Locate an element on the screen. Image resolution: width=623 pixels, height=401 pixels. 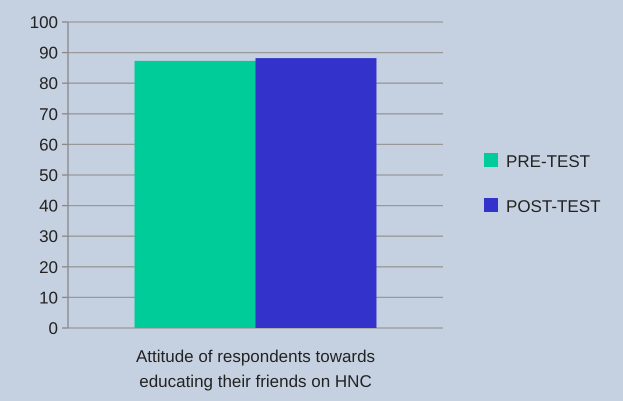
y-tick-label: 10 is located at coordinates (48, 298).